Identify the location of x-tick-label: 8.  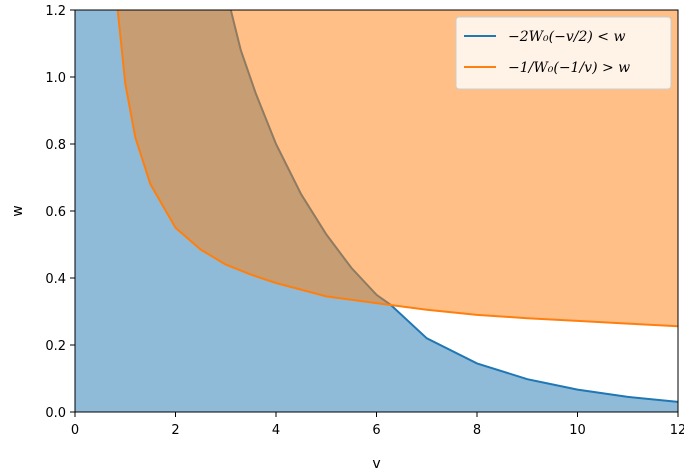
(477, 430).